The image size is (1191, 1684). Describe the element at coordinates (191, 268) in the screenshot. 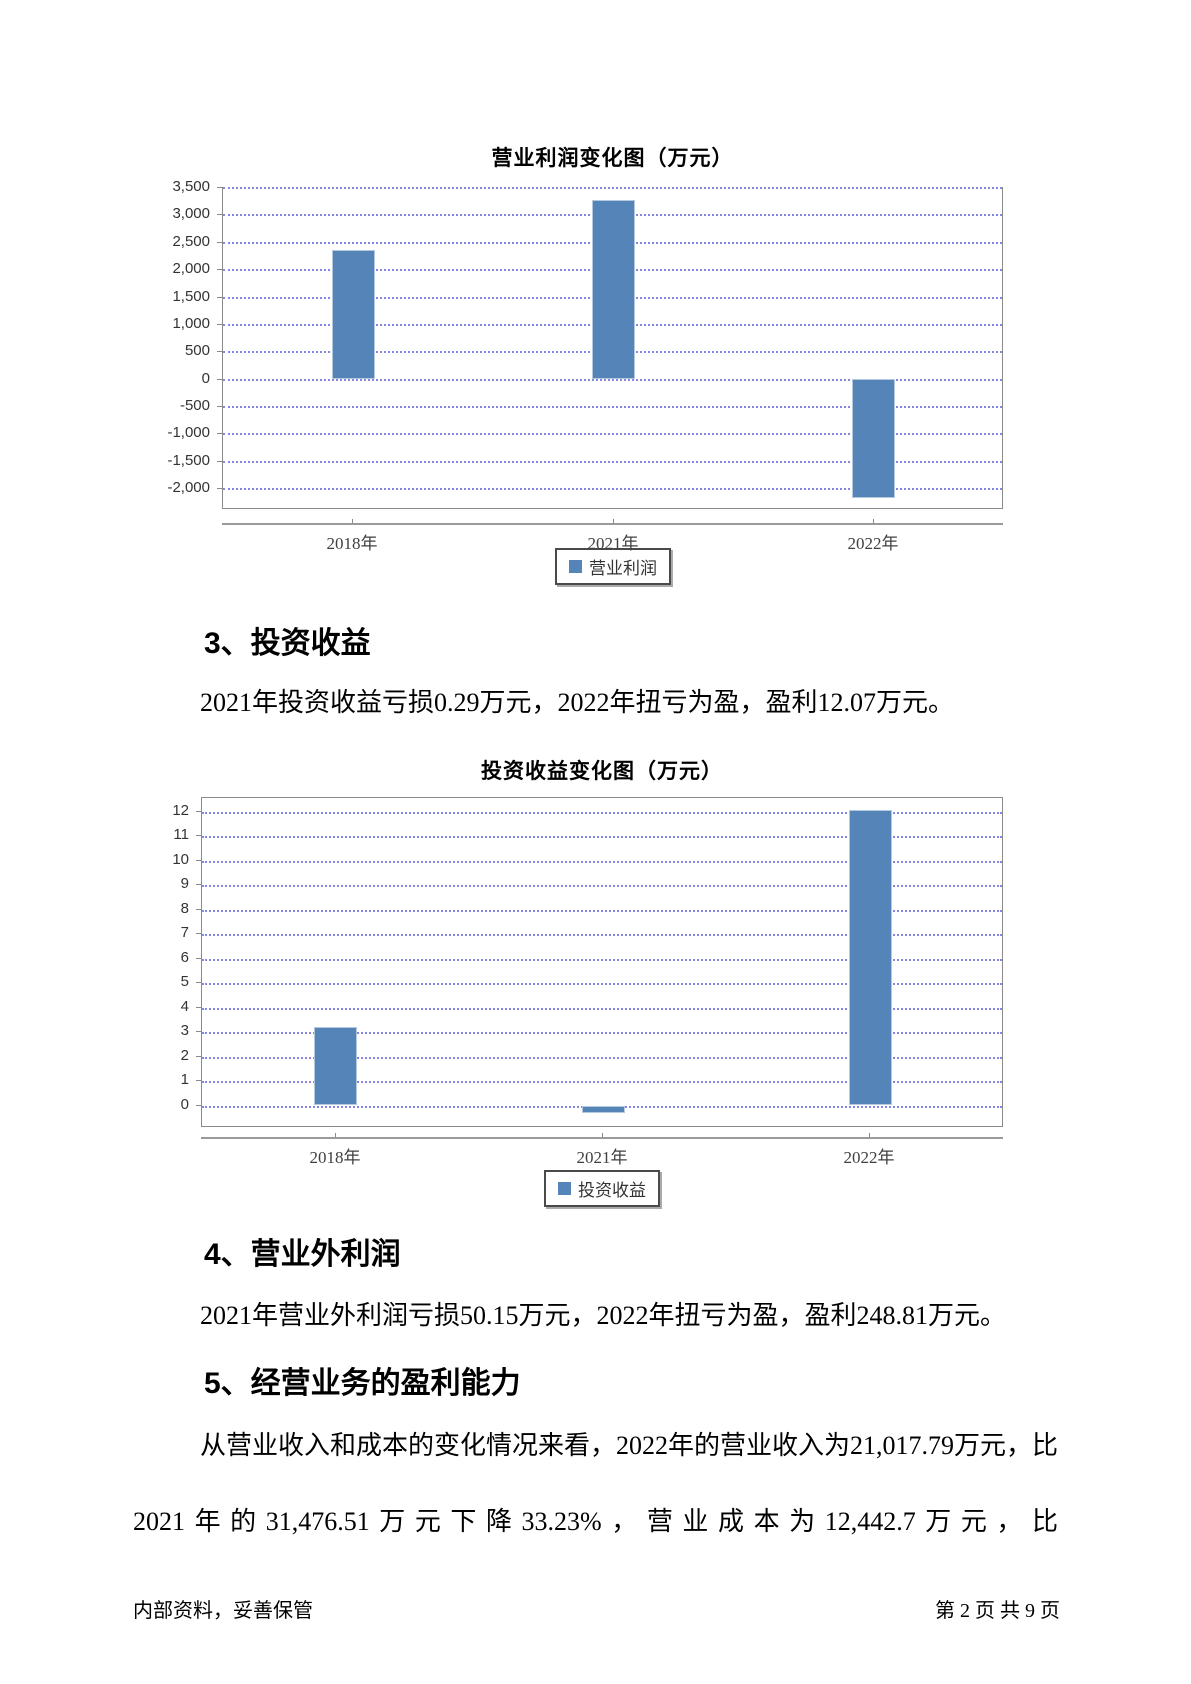

I see `y-axis-label: 2,000` at that location.